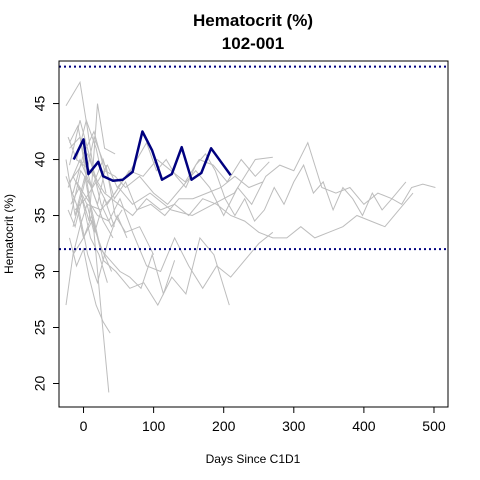  Describe the element at coordinates (9, 234) in the screenshot. I see `y-axis-label: Hematocrit (%)` at that location.